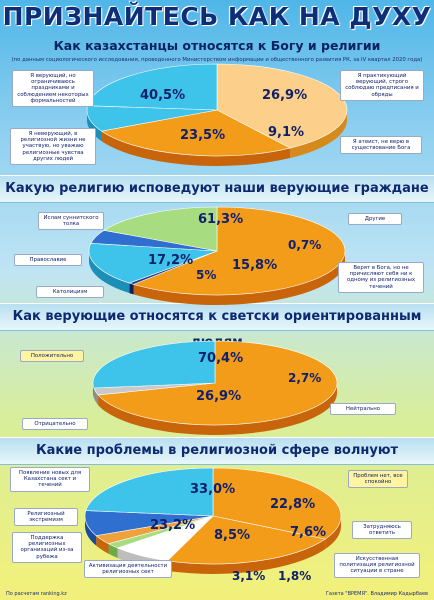  I want to click on chart3-label-0: Положительно, so click(52, 356).